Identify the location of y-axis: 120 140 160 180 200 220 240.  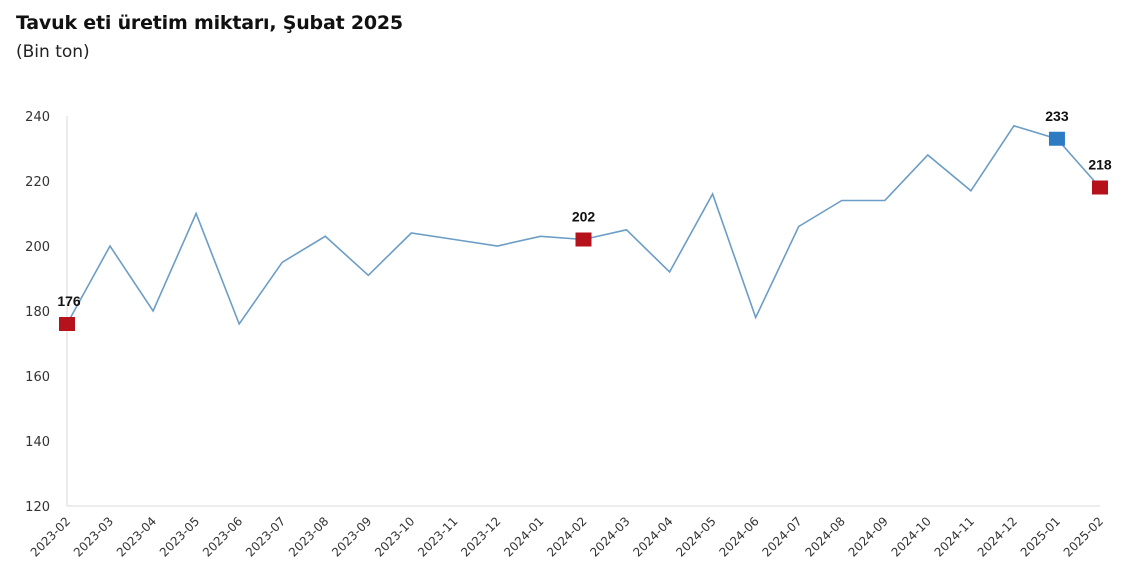
(46, 312).